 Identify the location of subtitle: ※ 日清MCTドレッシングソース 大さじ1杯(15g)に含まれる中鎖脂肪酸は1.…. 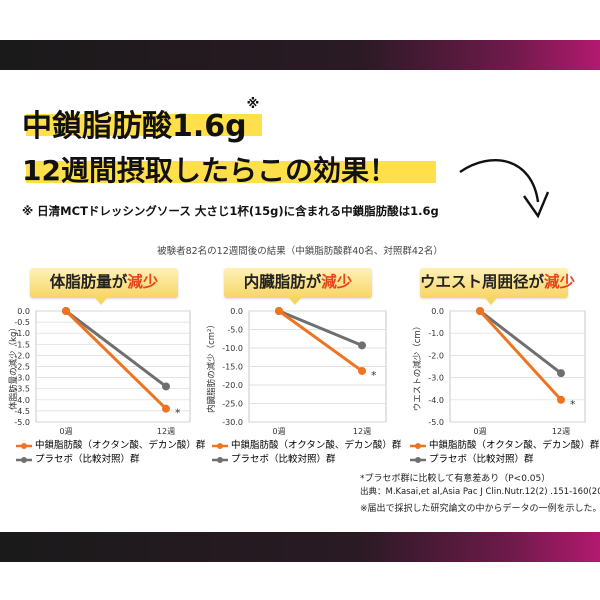
(230, 211).